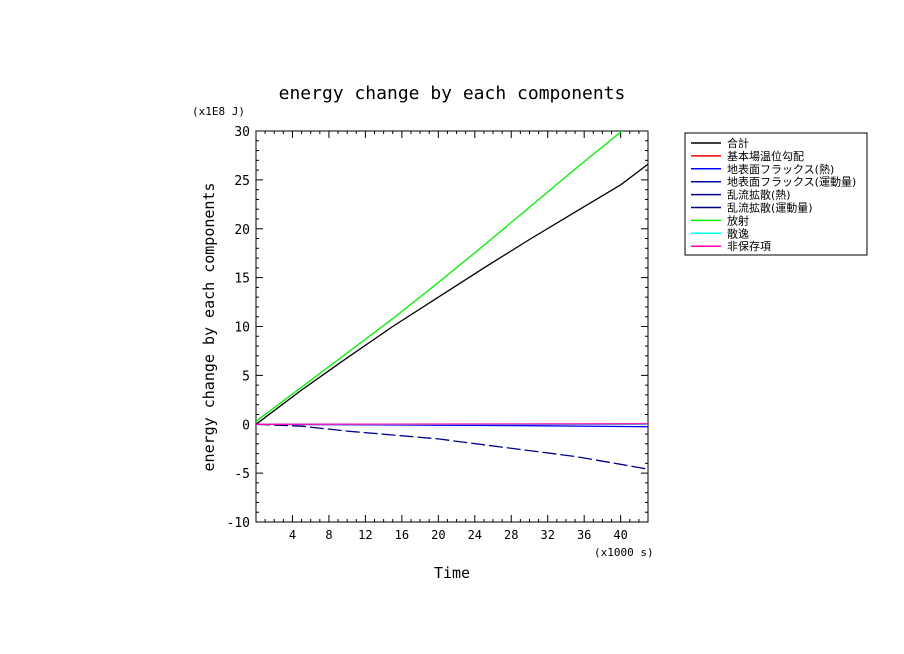 The height and width of the screenshot is (654, 904). I want to click on x-tick-label: 4, so click(292, 535).